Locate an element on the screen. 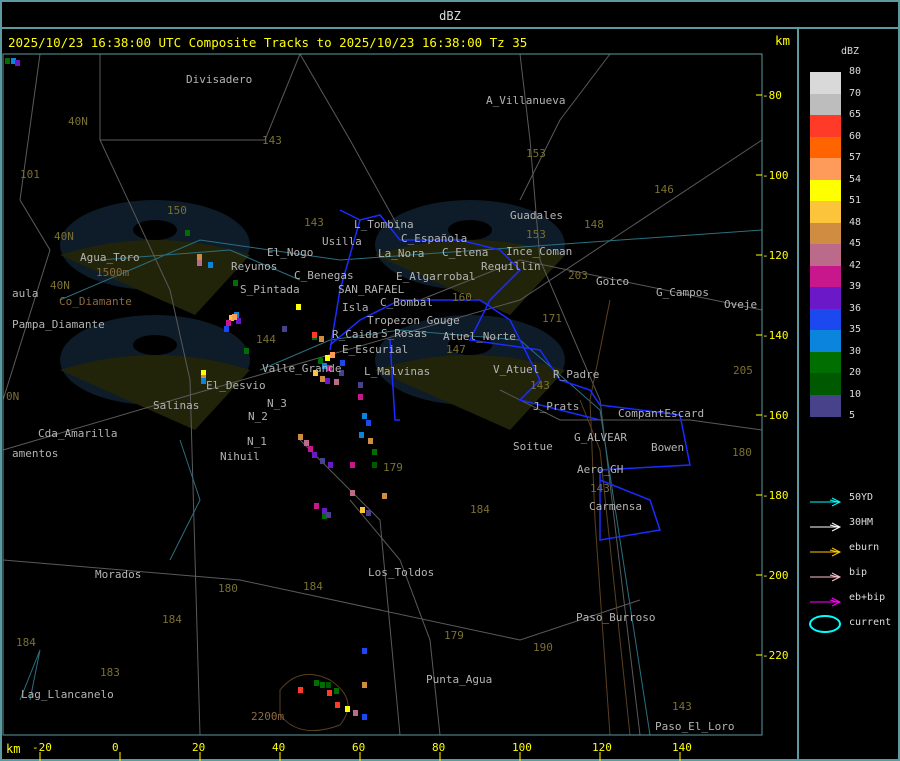 The height and width of the screenshot is (761, 900). place-label: Carmensa is located at coordinates (615, 506).